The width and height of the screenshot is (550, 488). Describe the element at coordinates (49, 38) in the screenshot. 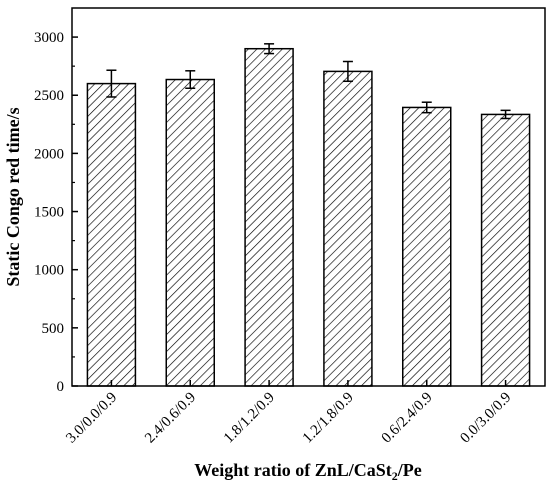

I see `y-tick-label: 3000` at that location.